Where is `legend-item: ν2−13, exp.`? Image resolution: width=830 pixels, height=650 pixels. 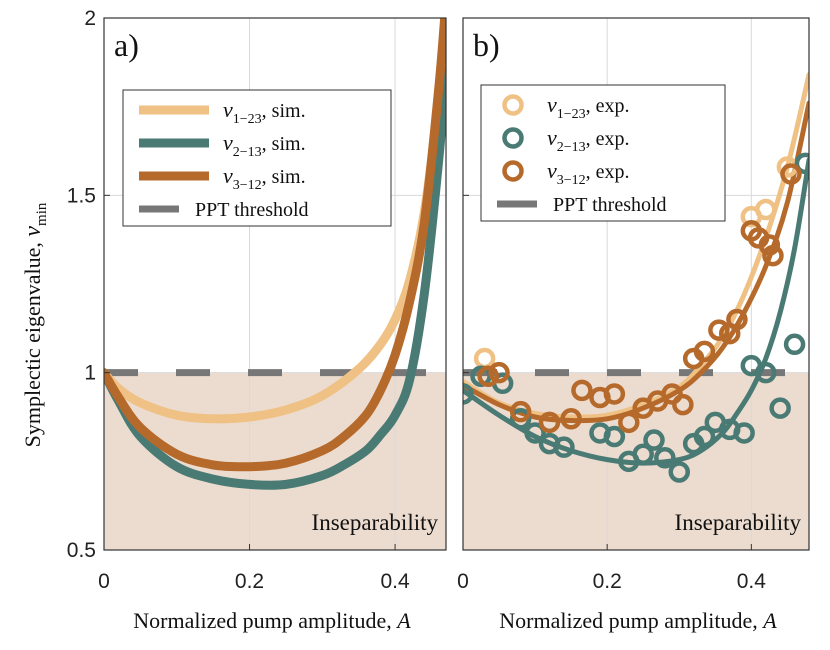
legend-item: ν2−13, exp. is located at coordinates (566, 140).